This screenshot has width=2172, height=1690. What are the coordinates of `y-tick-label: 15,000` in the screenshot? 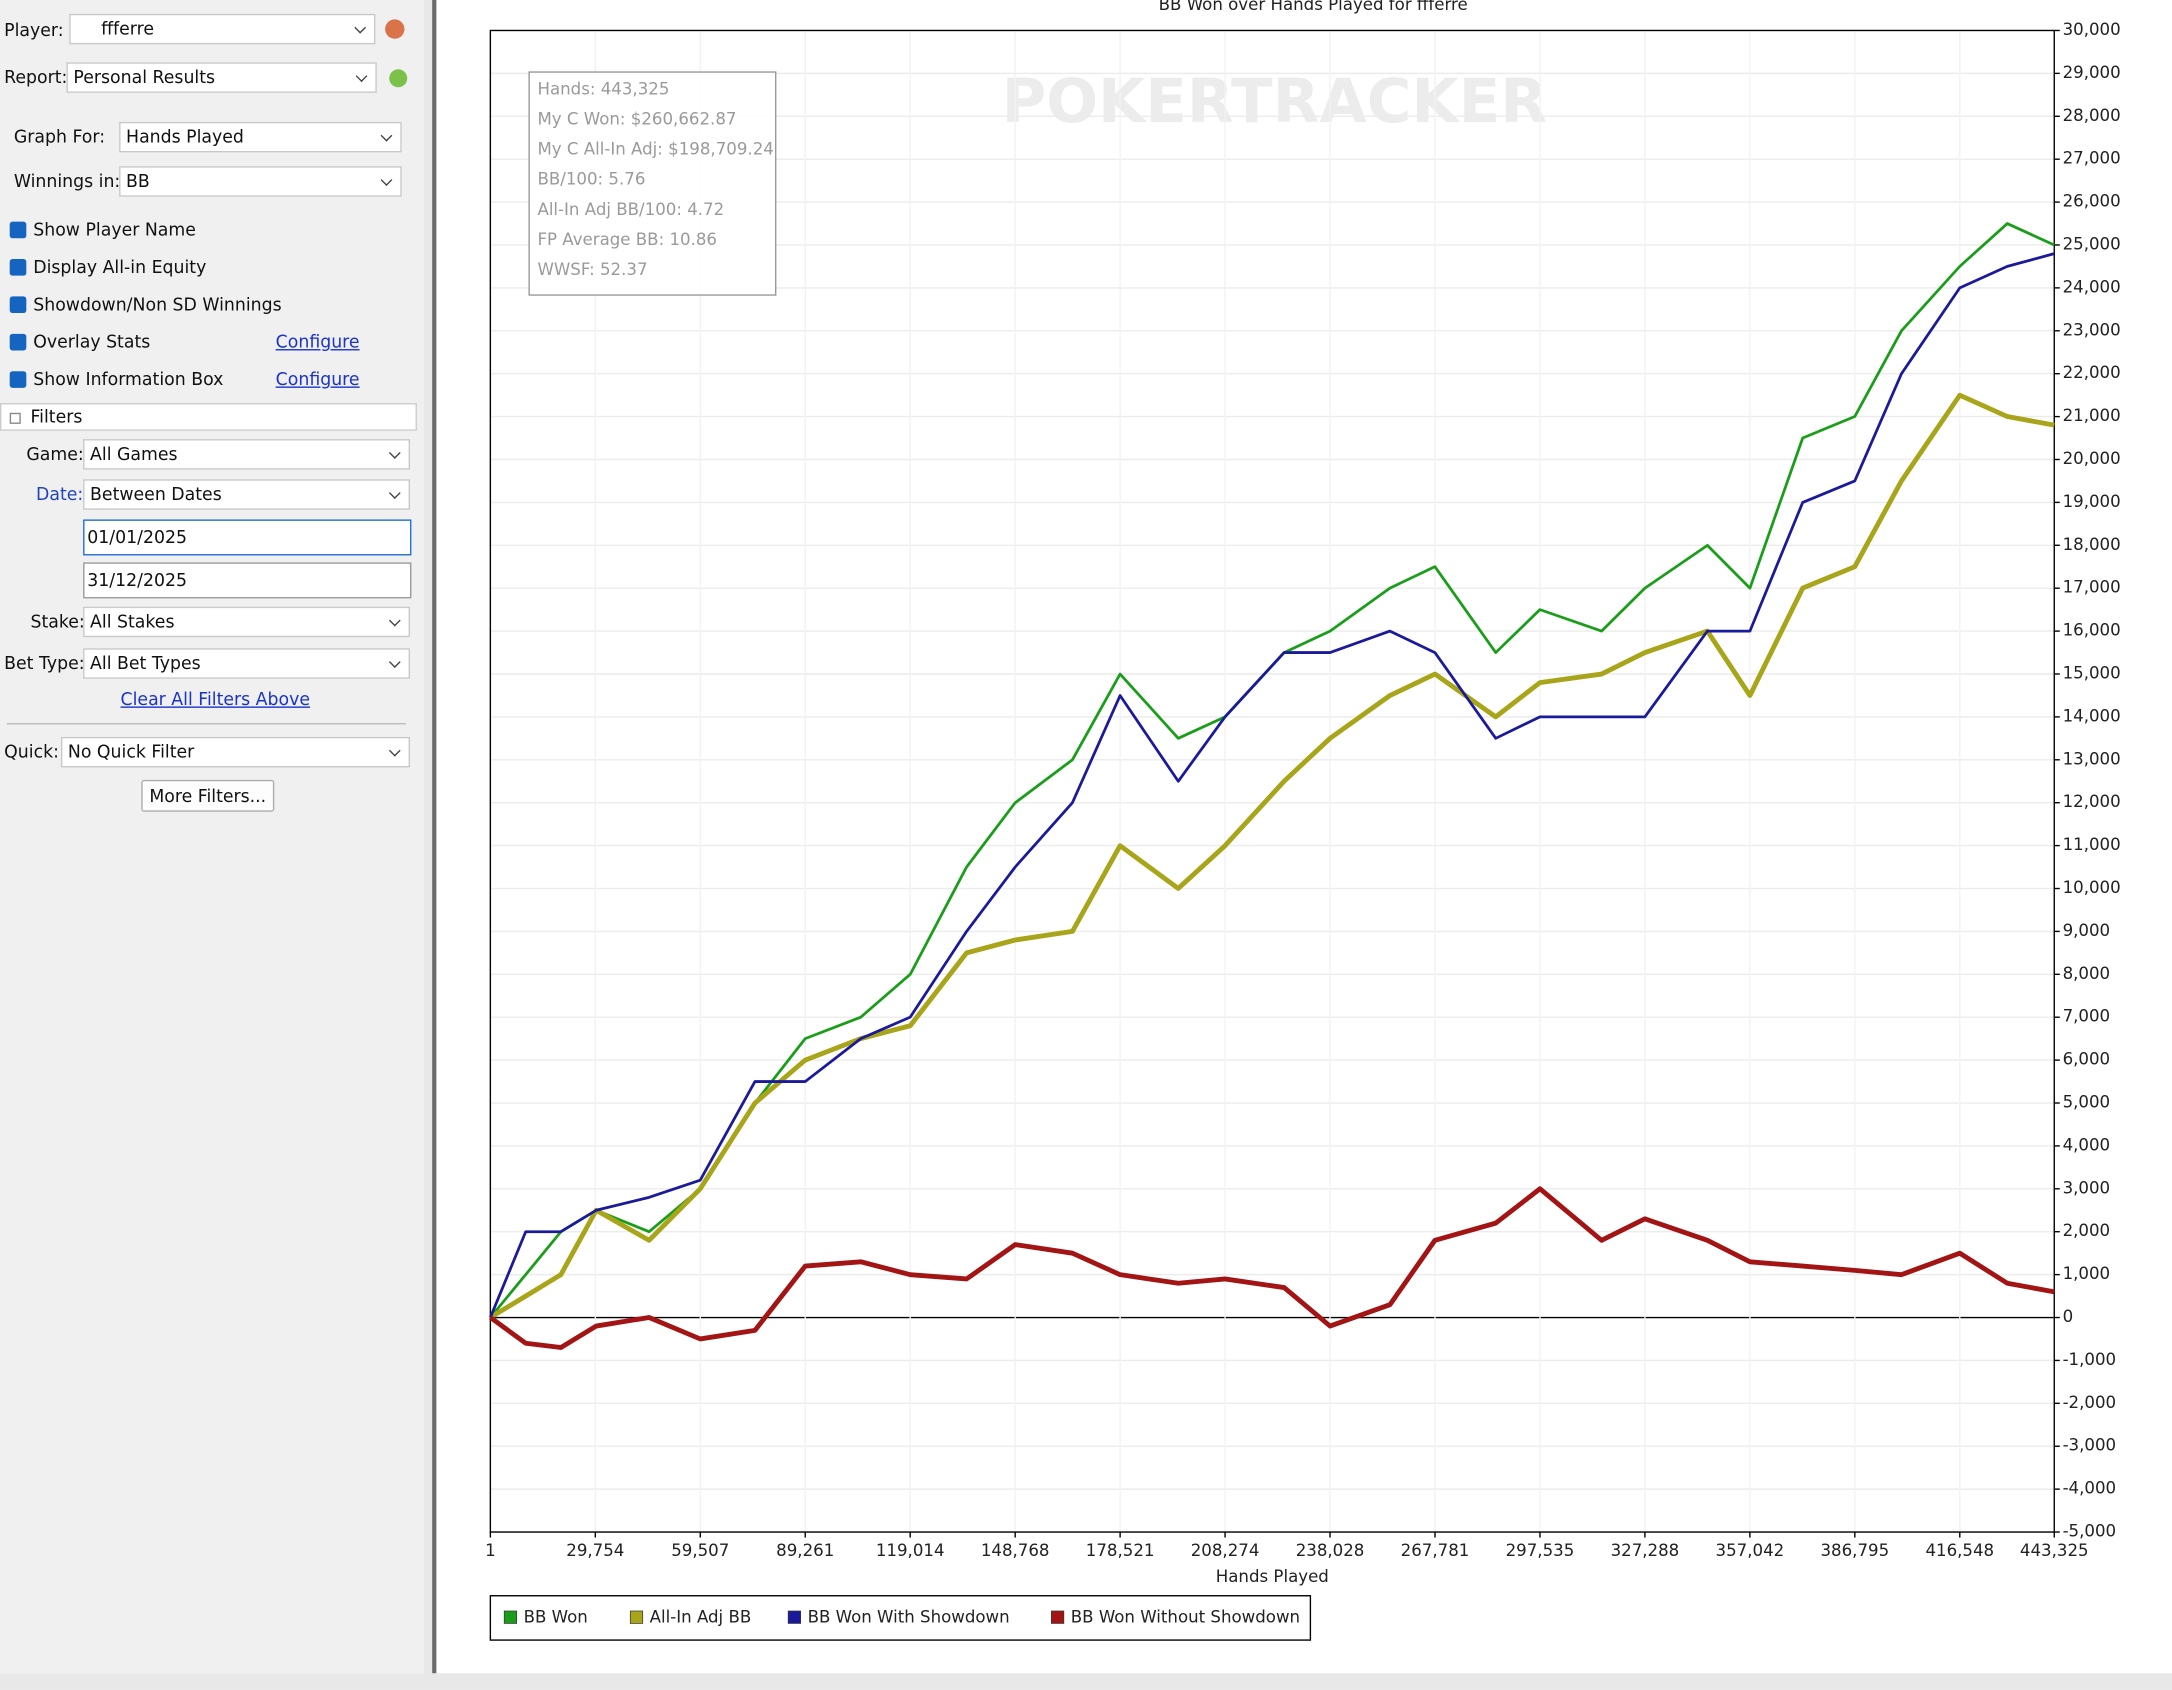 It's located at (2092, 672).